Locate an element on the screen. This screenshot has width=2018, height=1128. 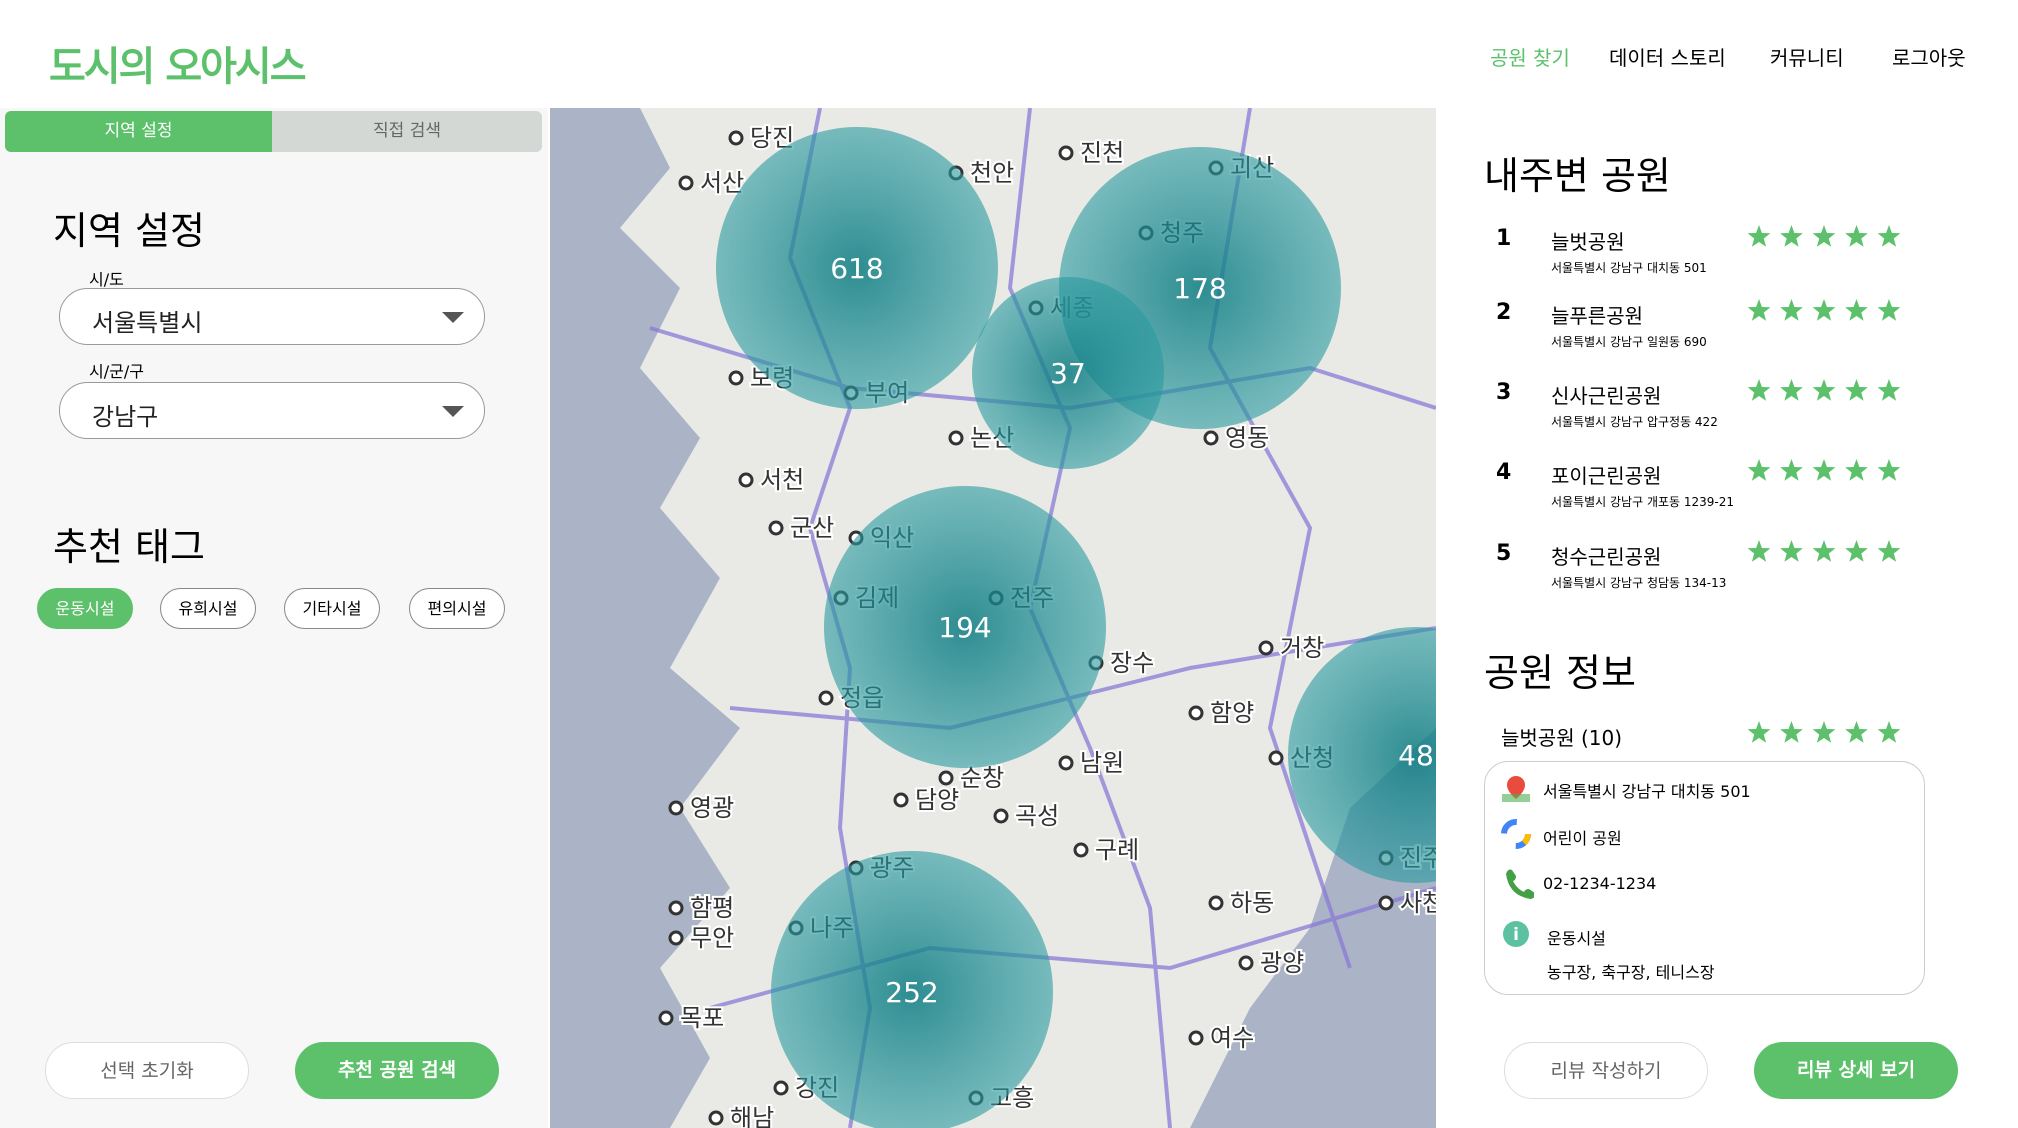
info-facility: 운동시설 is located at coordinates (1576, 938).